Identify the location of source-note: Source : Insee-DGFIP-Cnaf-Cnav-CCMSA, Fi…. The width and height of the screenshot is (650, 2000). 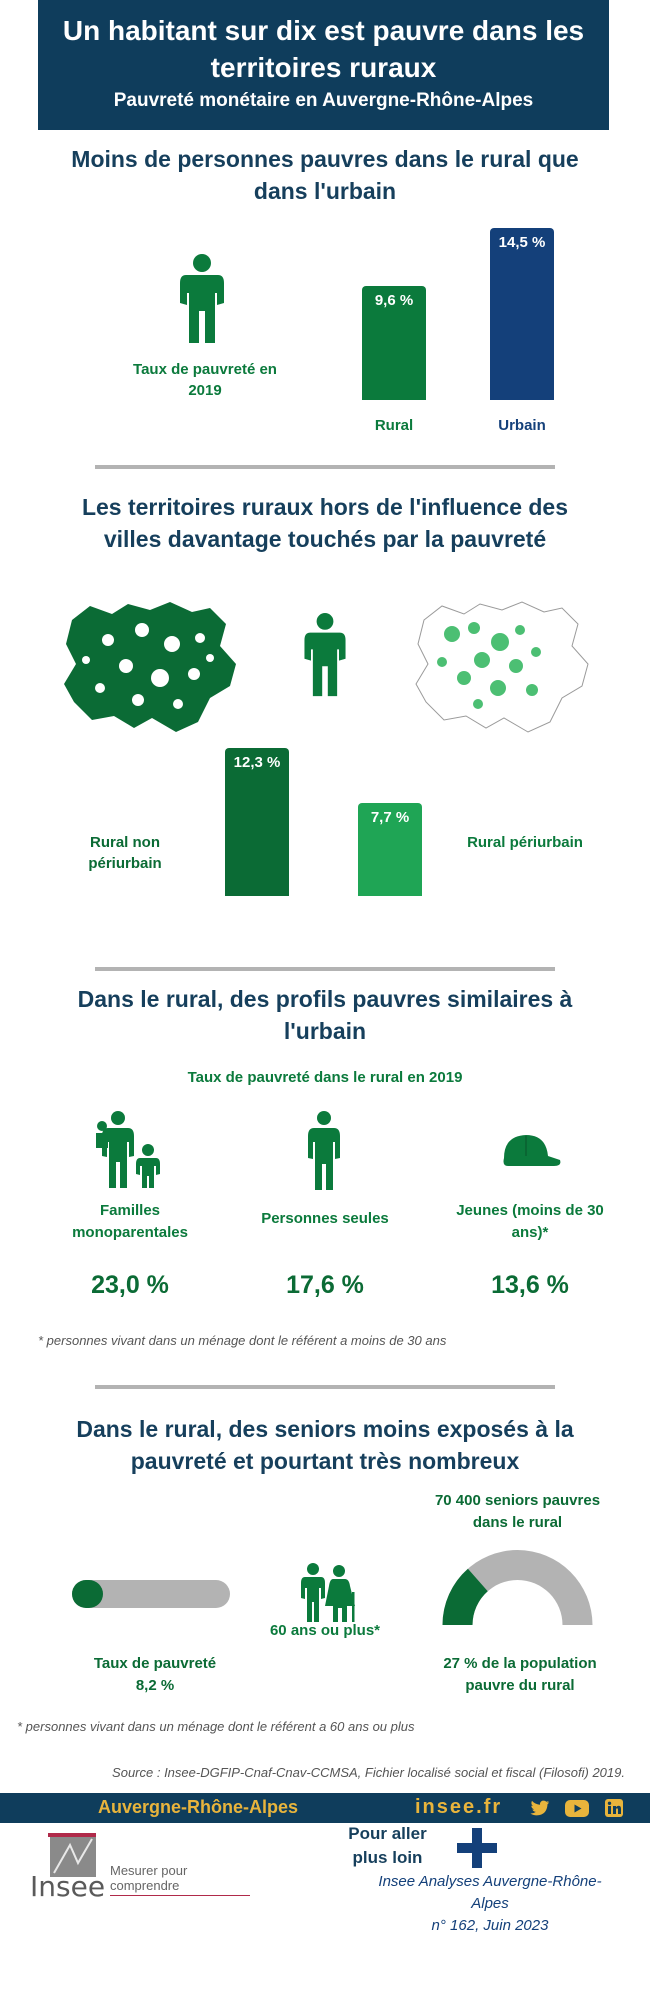
(368, 1772).